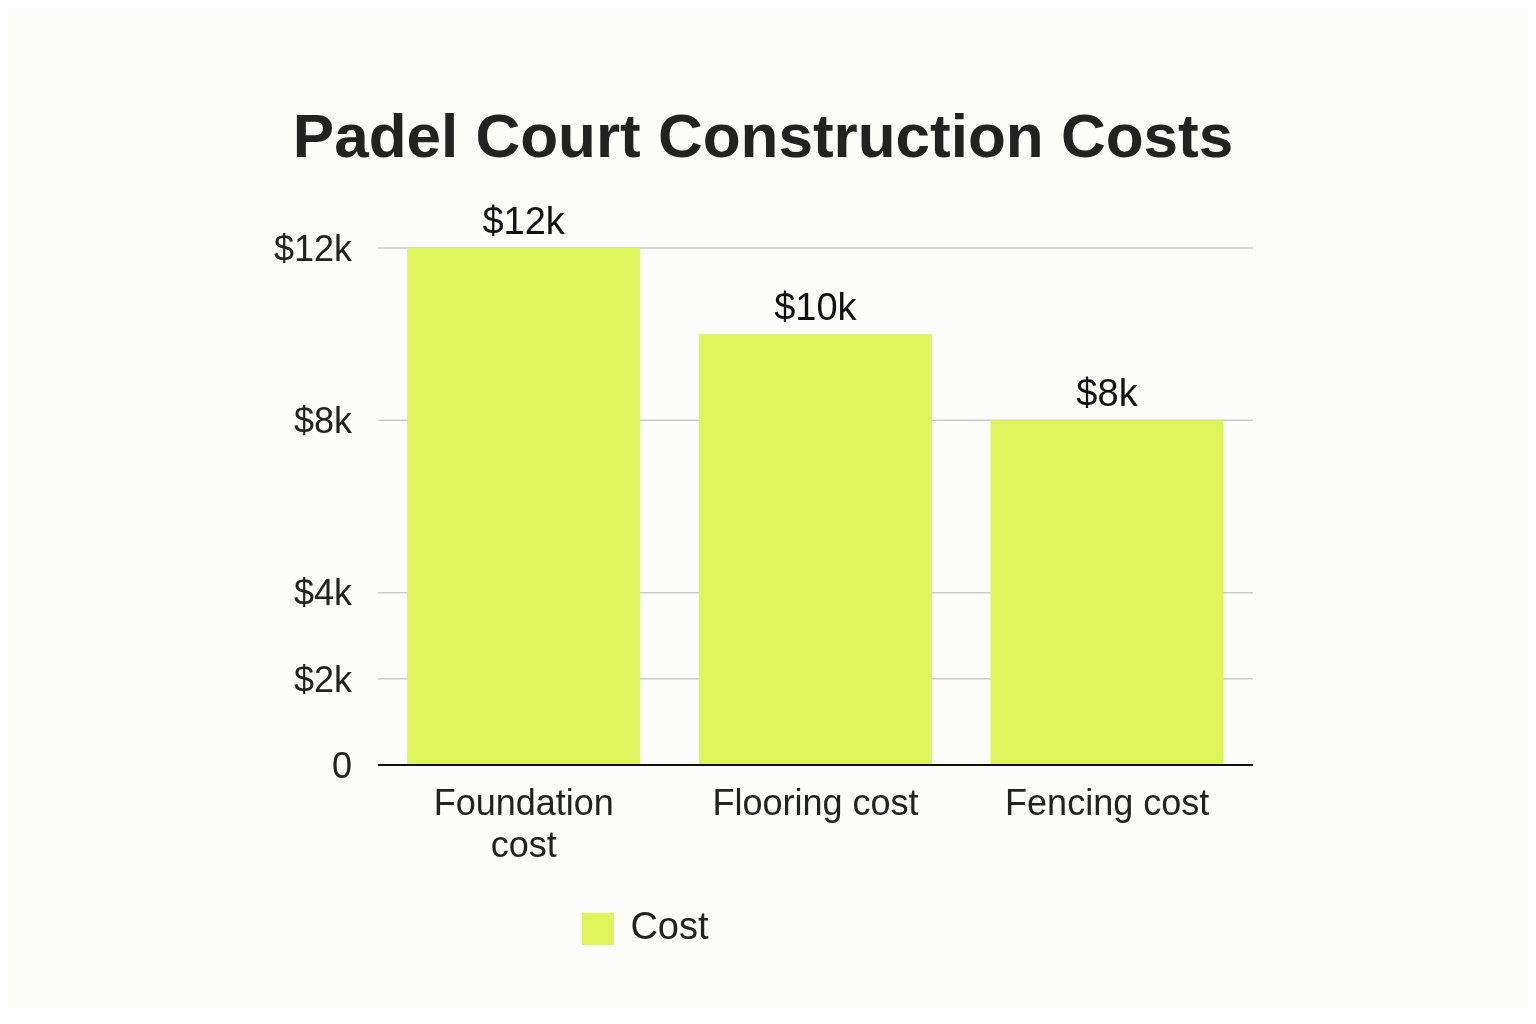 The height and width of the screenshot is (1024, 1536). I want to click on y-tick-label: $12k, so click(313, 248).